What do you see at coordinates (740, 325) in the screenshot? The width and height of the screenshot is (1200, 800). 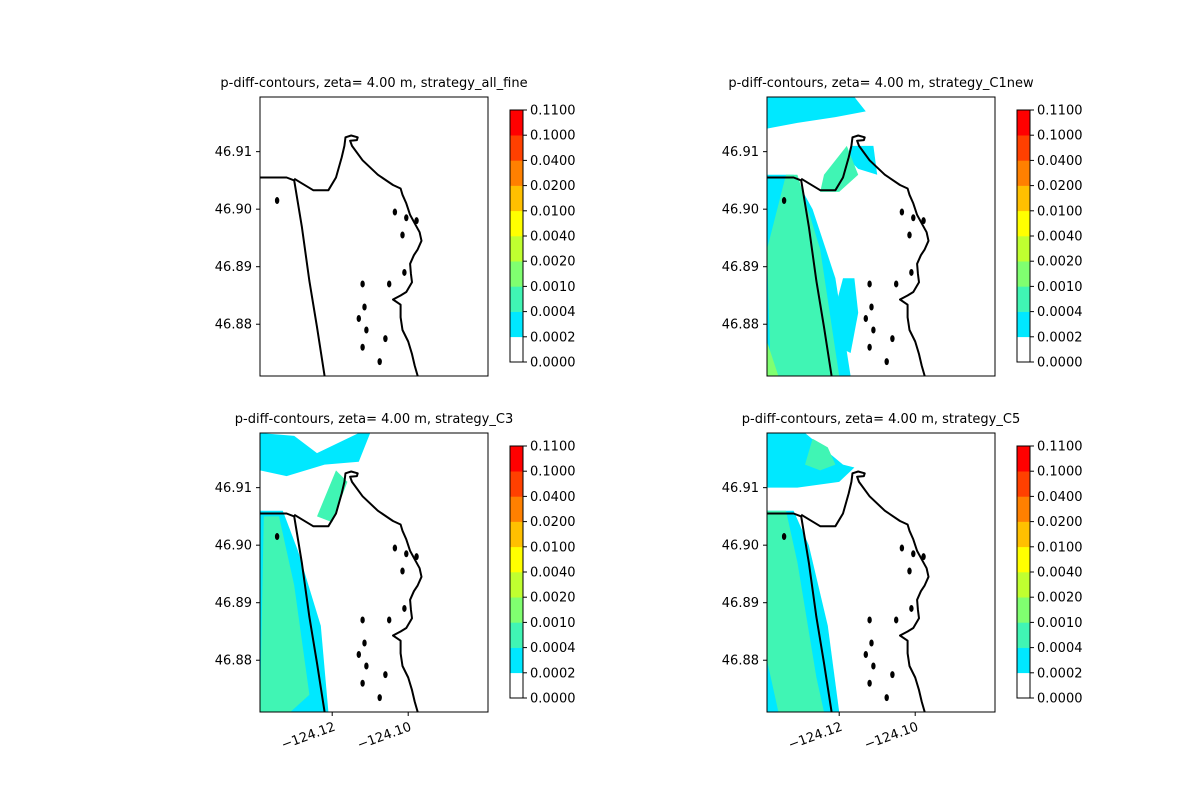 I see `y-tick-label: 46.88` at bounding box center [740, 325].